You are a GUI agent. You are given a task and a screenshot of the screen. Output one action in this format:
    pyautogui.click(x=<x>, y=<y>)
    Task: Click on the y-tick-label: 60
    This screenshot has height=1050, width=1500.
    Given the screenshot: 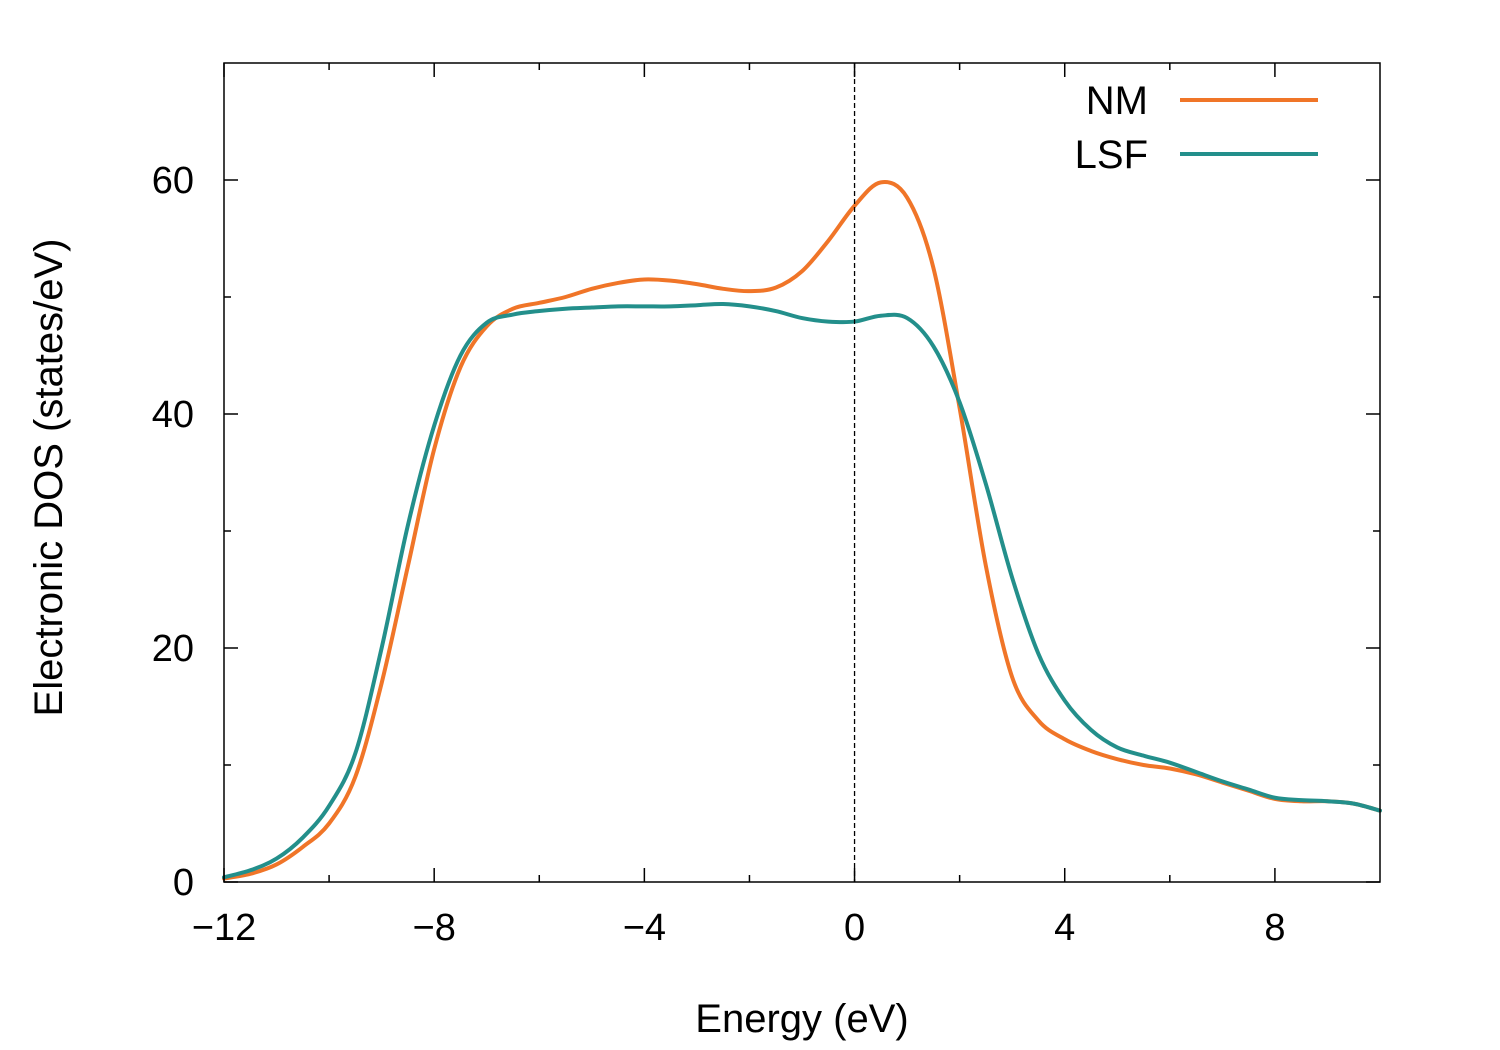 What is the action you would take?
    pyautogui.click(x=173, y=181)
    